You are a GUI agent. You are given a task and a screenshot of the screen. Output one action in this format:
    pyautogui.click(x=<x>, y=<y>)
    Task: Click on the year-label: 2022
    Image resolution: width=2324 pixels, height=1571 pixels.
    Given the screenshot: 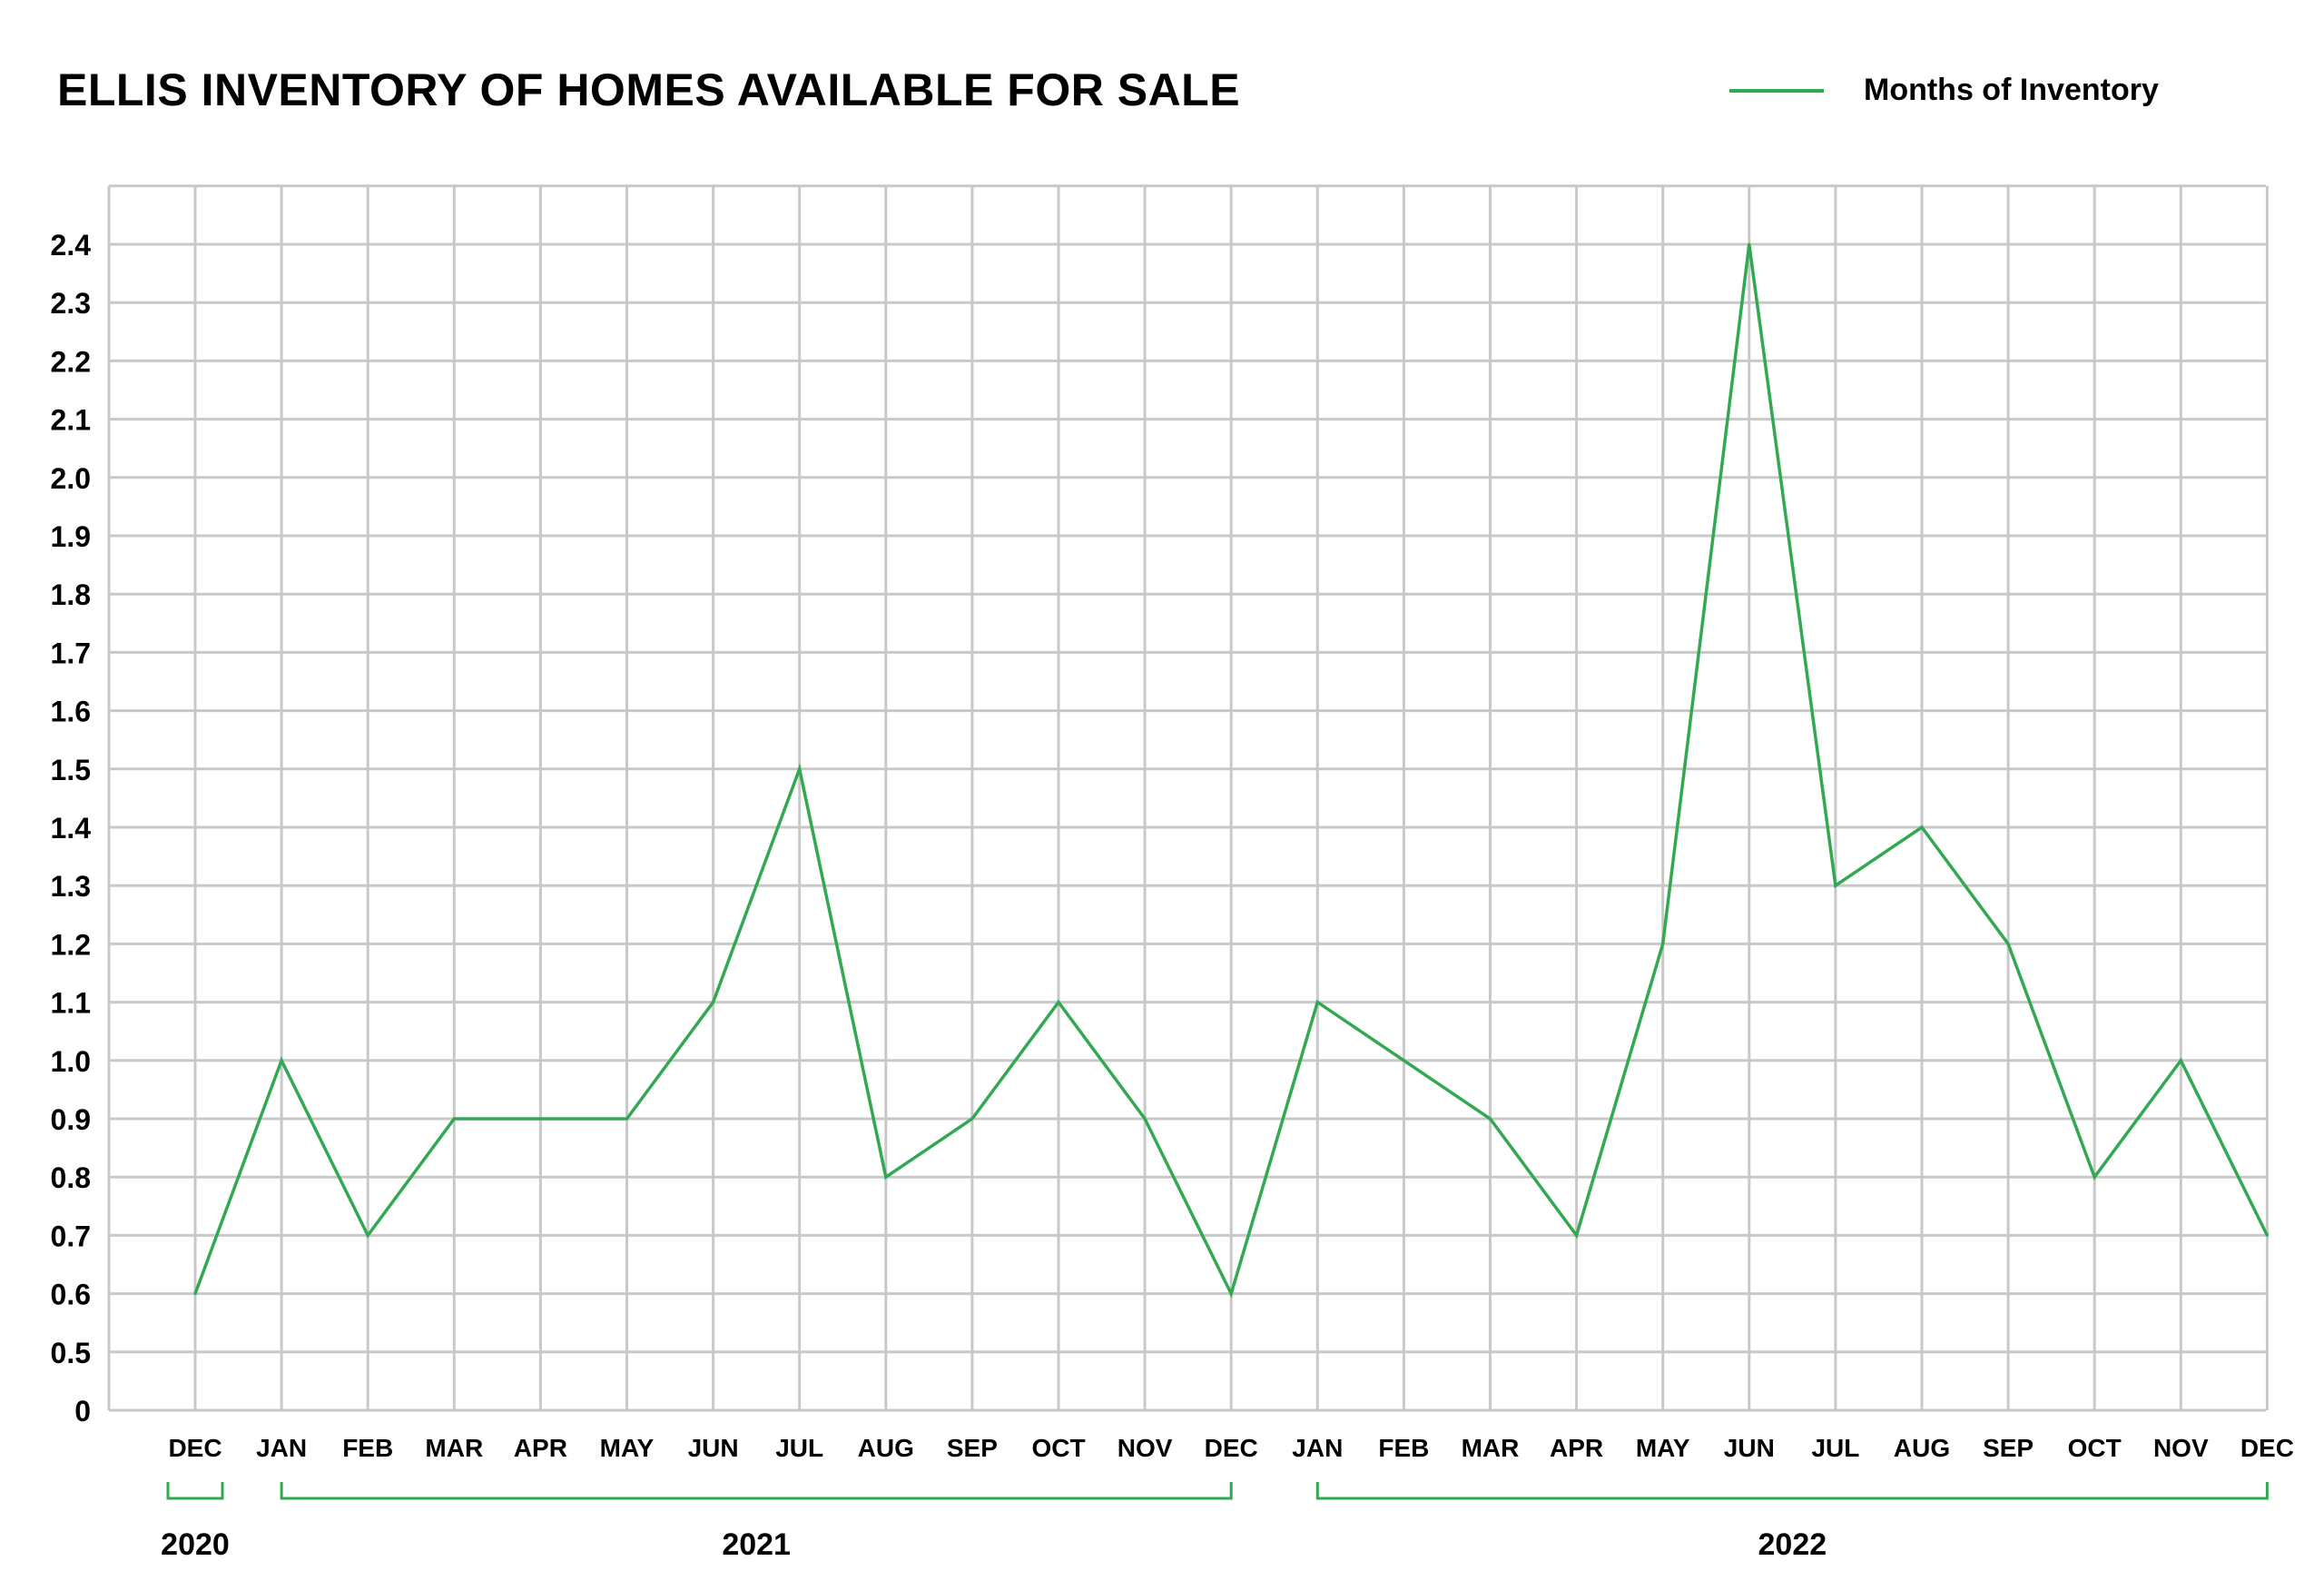 What is the action you would take?
    pyautogui.click(x=1792, y=1544)
    